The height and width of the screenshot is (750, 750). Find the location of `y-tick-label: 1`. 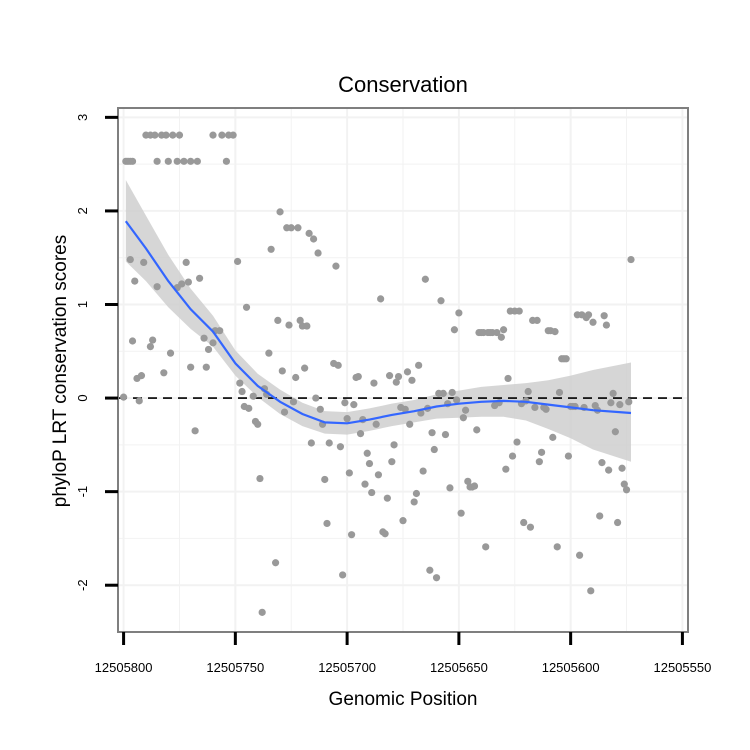

y-tick-label: 1 is located at coordinates (82, 304).